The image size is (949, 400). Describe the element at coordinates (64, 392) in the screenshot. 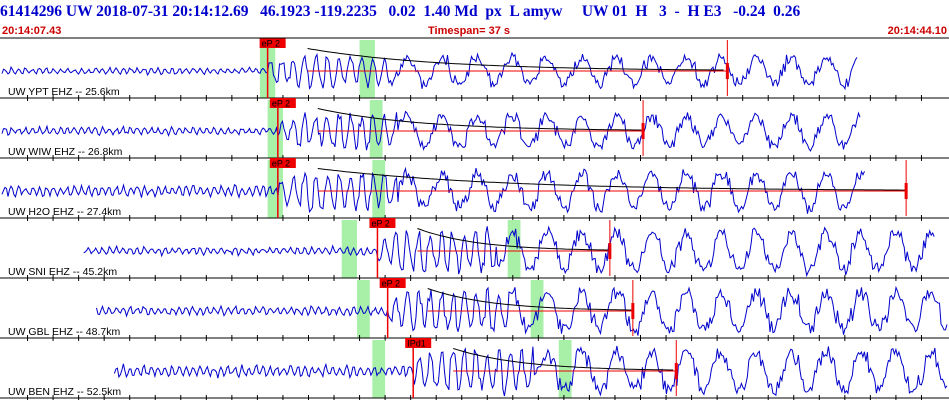

I see `station-label: UW BEN EHZ -- 52.5km` at that location.